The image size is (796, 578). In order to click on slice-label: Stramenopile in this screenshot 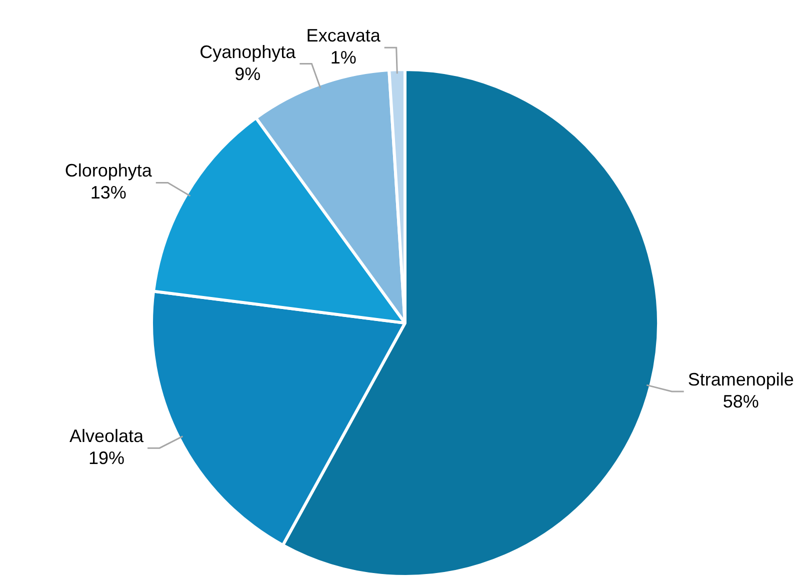, I will do `click(741, 379)`.